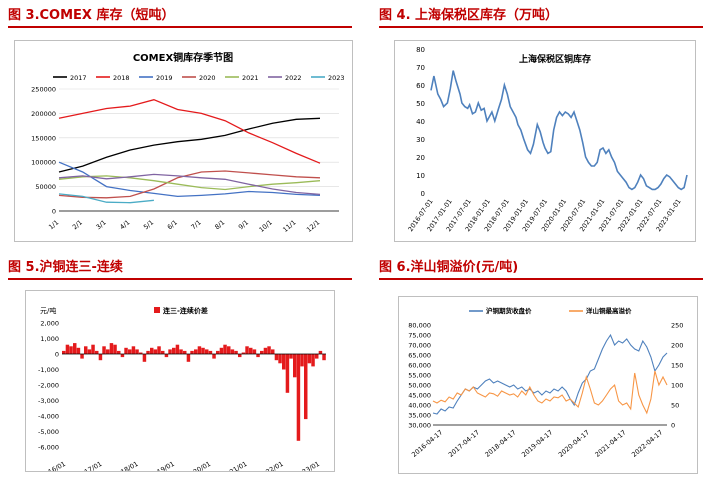 The image size is (711, 481). Describe the element at coordinates (550, 392) in the screenshot. I see `series-line-洋山铜最高溢价` at that location.